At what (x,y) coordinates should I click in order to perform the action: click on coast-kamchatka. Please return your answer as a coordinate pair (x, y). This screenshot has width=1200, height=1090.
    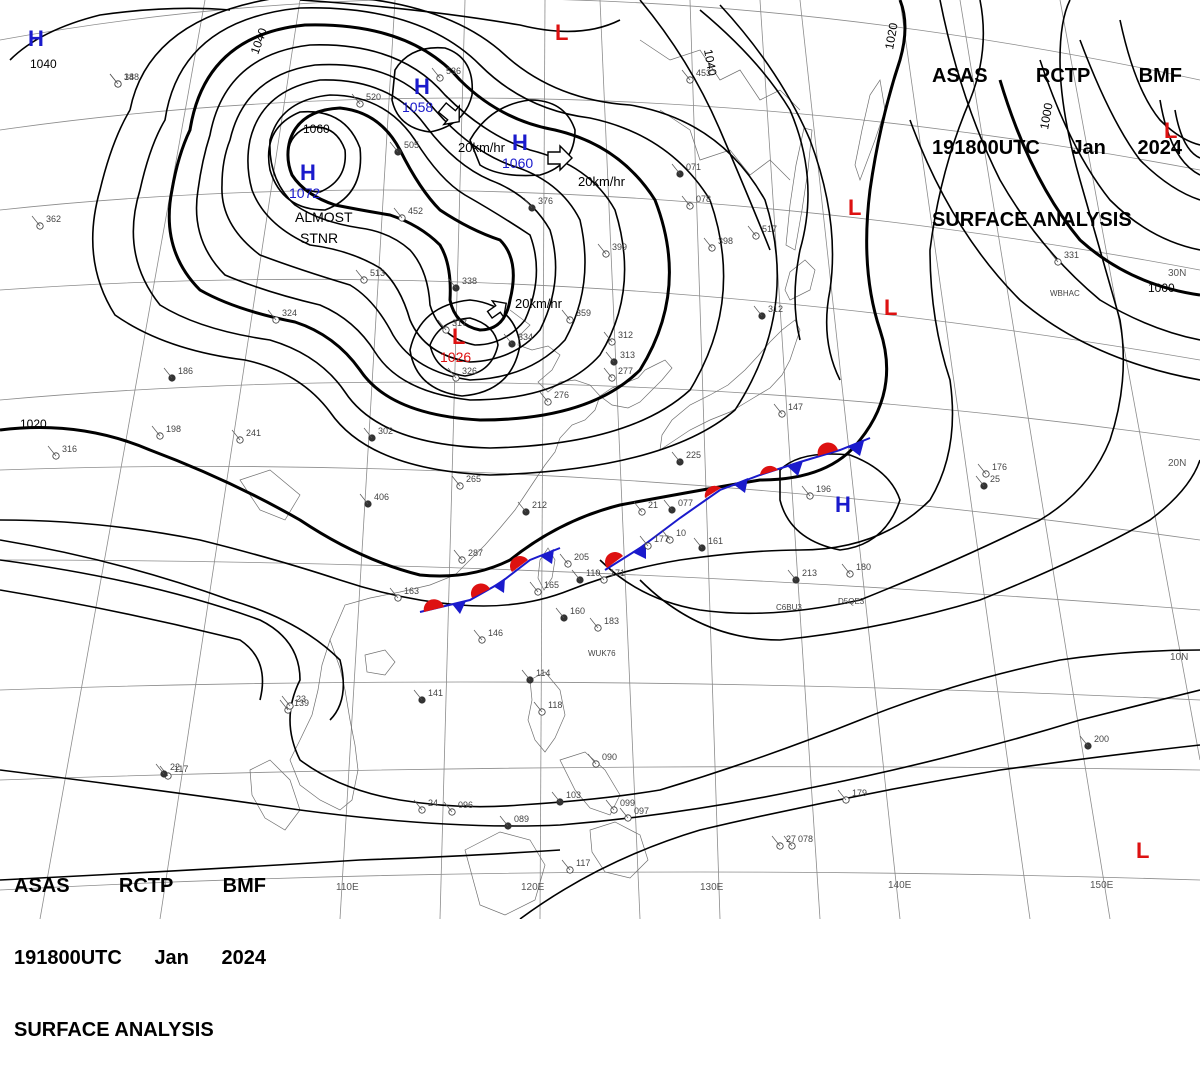
    Looking at the image, I should click on (870, 130).